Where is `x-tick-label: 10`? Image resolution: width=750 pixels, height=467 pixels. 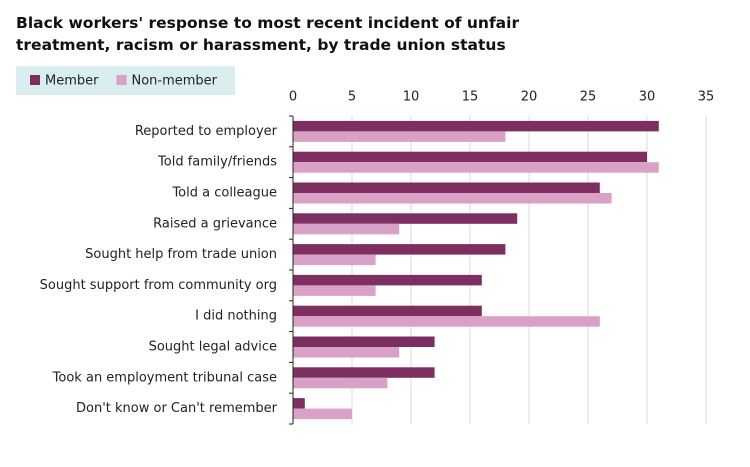 x-tick-label: 10 is located at coordinates (411, 97).